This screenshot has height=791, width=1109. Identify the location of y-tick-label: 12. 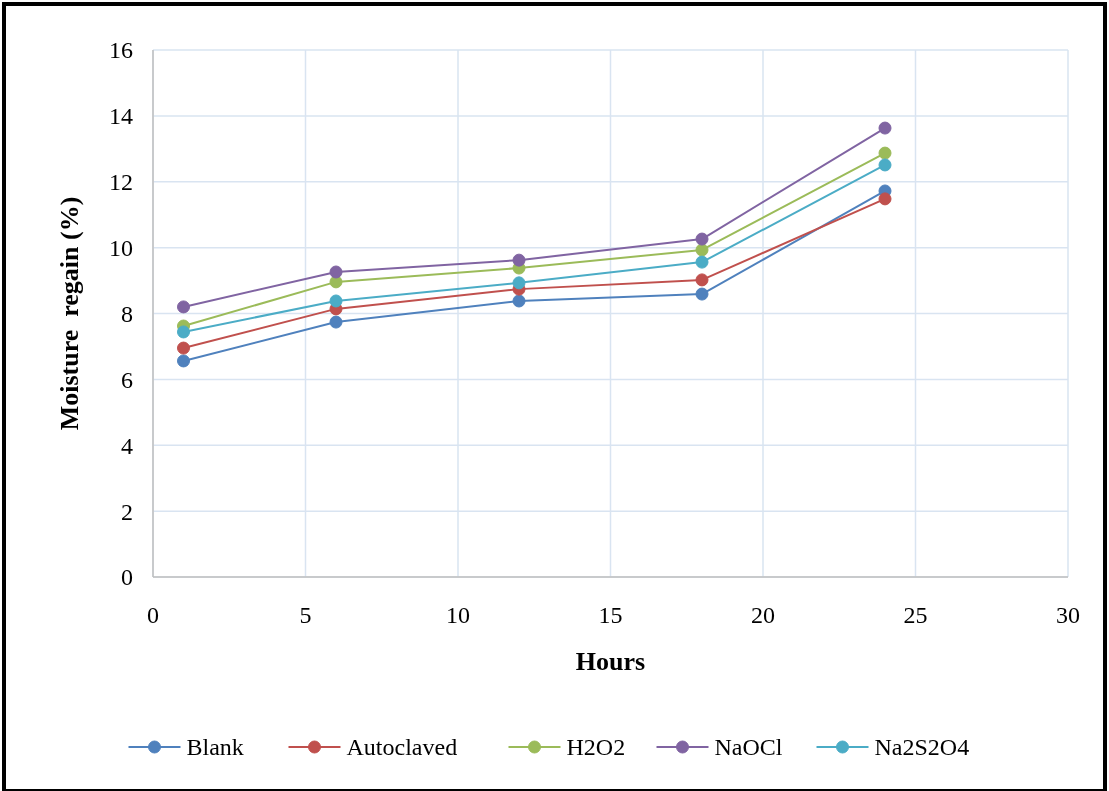
(121, 182).